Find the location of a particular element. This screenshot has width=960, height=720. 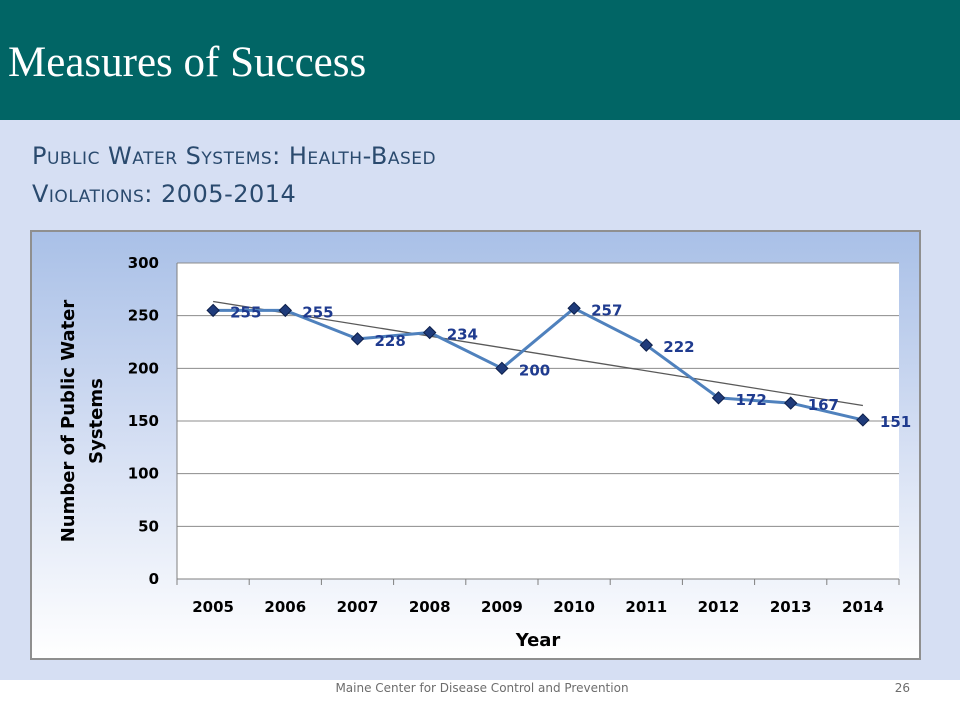

data-label: 151 is located at coordinates (895, 422).